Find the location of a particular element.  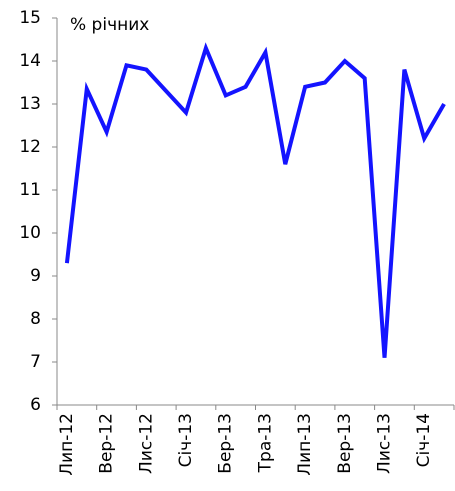

y-tick-label: 9 is located at coordinates (35, 276).